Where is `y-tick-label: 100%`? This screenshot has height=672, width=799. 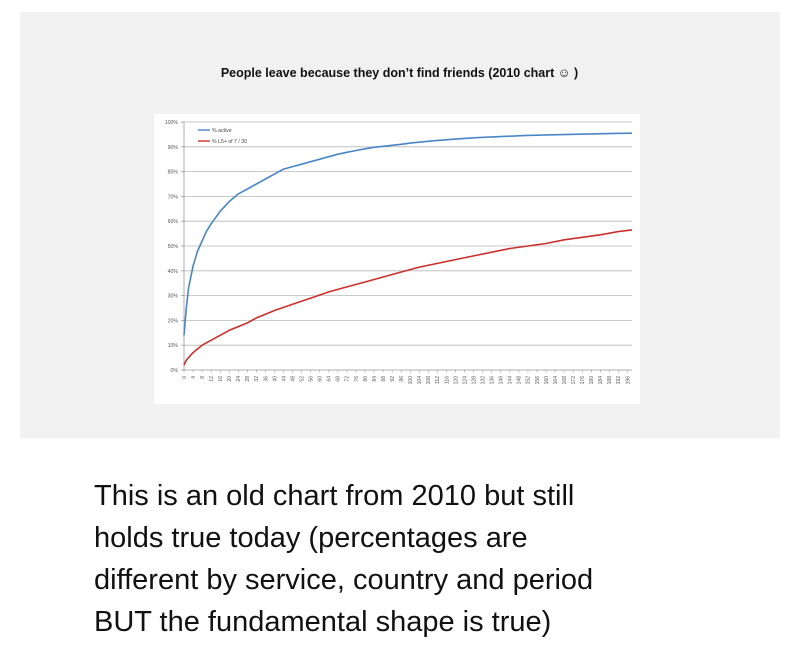
y-tick-label: 100% is located at coordinates (172, 123).